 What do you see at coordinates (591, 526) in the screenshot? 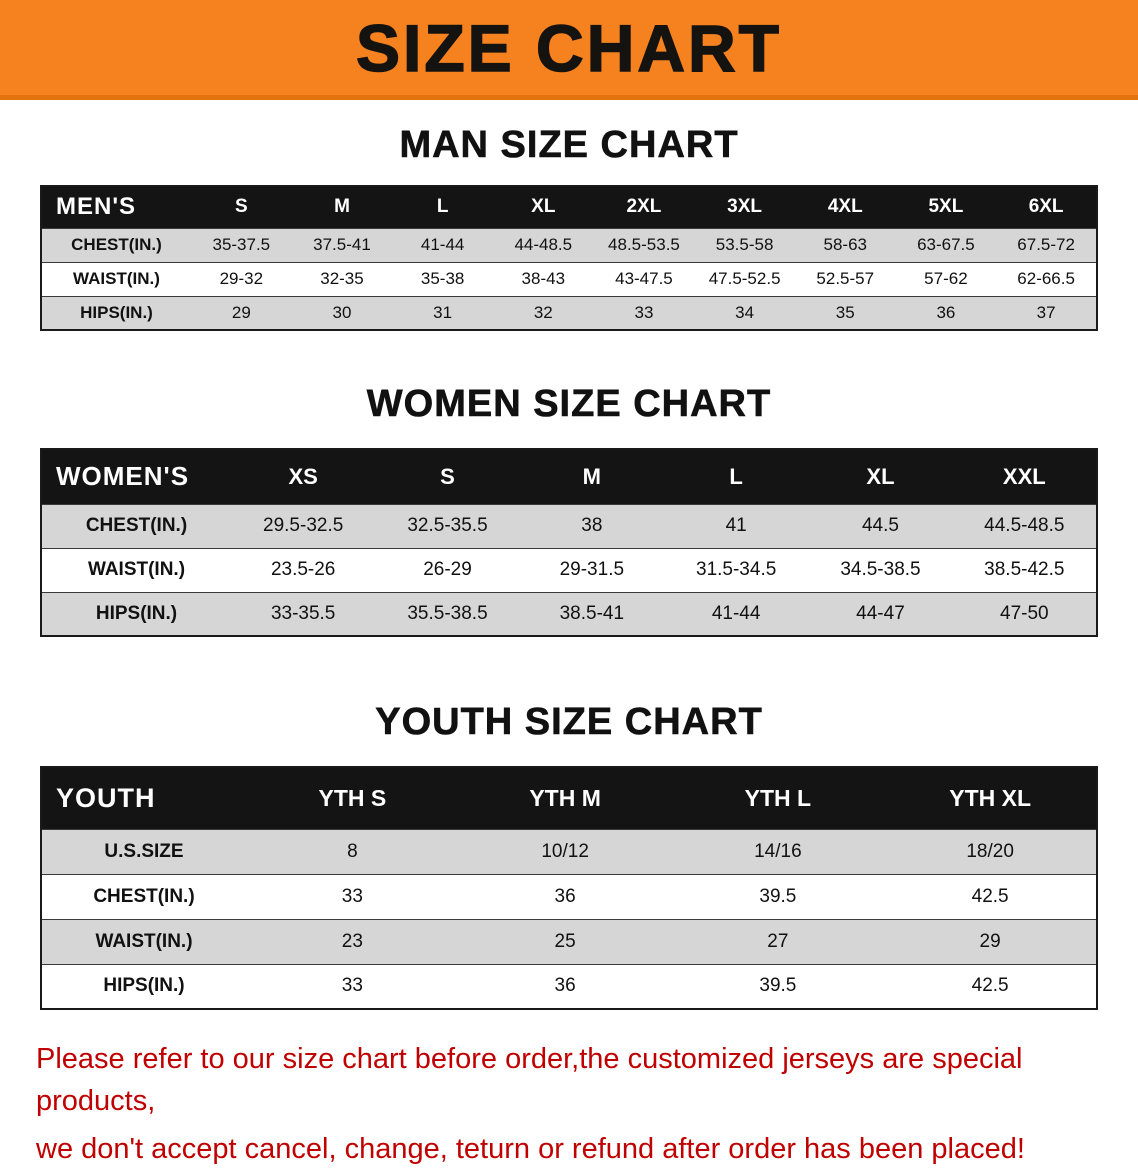
I see `size-value: 38` at bounding box center [591, 526].